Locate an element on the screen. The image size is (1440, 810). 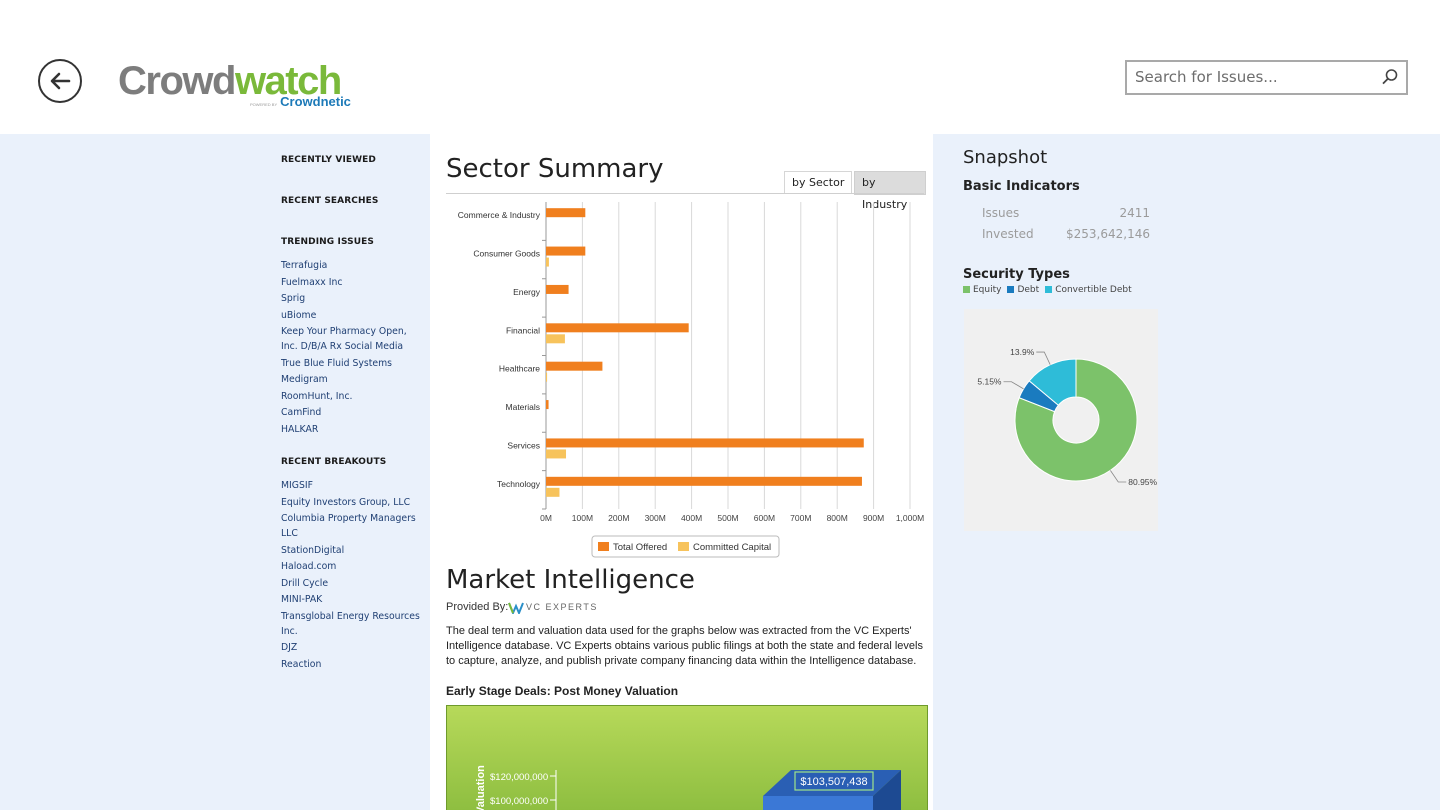
security-types-legend: Equity Debt Convertible Debt is located at coordinates (1047, 290).